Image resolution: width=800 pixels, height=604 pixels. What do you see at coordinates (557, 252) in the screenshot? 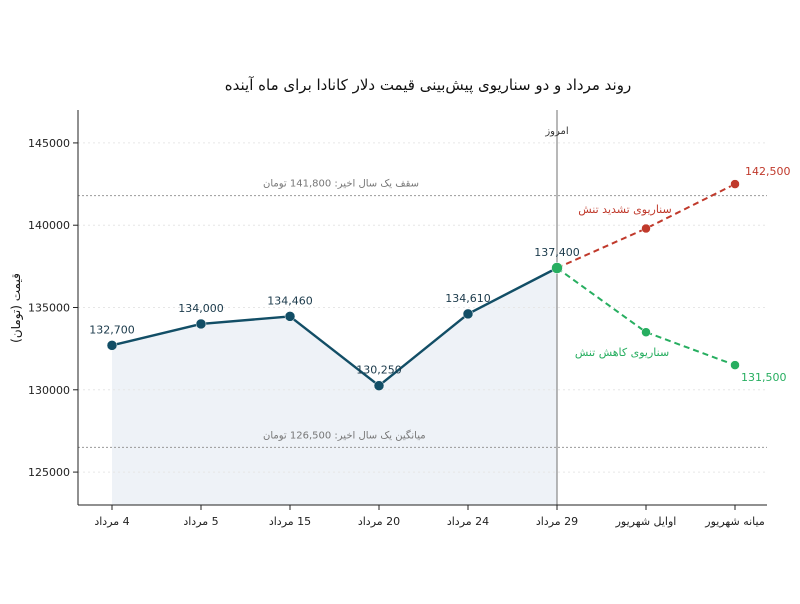
I see `data-label: 137,400` at bounding box center [557, 252].